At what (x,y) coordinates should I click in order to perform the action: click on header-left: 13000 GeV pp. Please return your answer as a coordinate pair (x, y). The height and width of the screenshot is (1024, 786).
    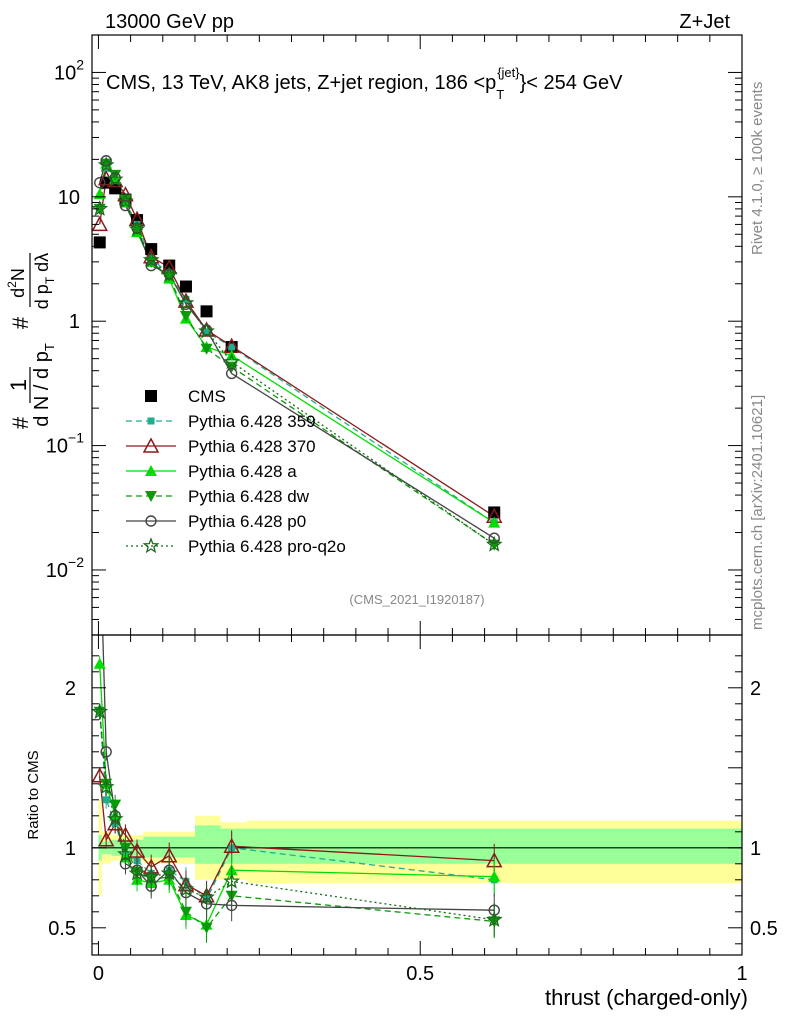
    Looking at the image, I should click on (169, 22).